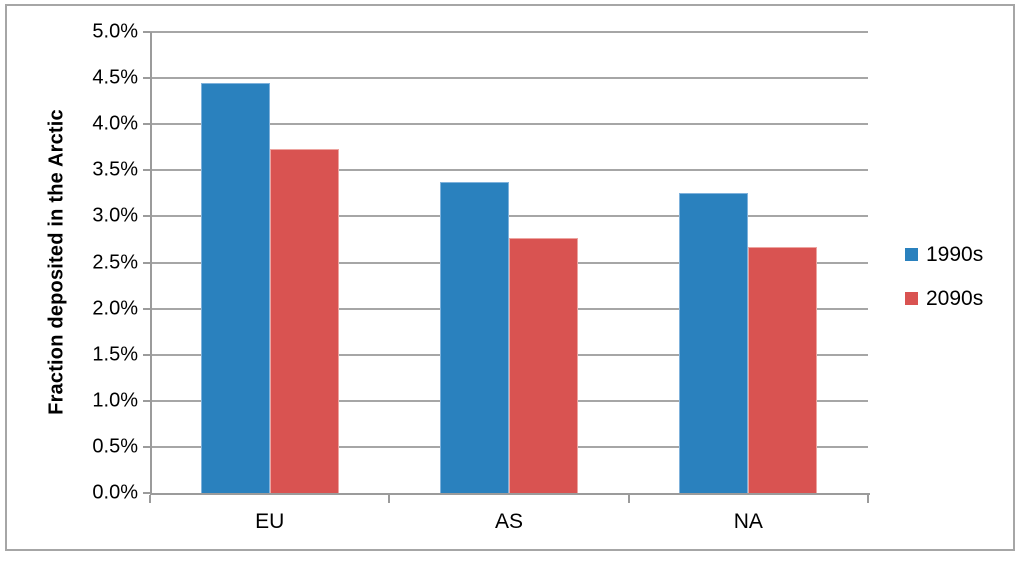 This screenshot has height=563, width=1024. What do you see at coordinates (509, 124) in the screenshot?
I see `gridline-4.0%` at bounding box center [509, 124].